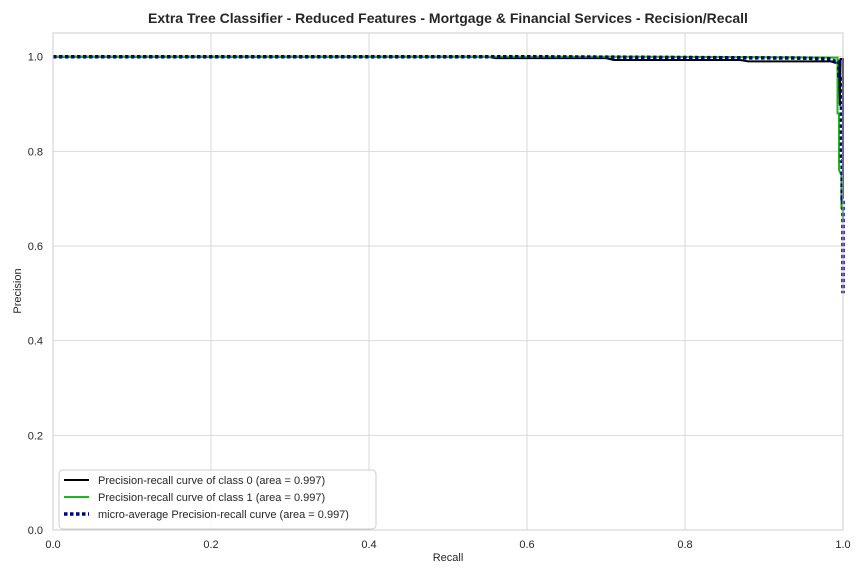 This screenshot has width=864, height=576. Describe the element at coordinates (52, 545) in the screenshot. I see `x-tick-label: 0.0` at that location.